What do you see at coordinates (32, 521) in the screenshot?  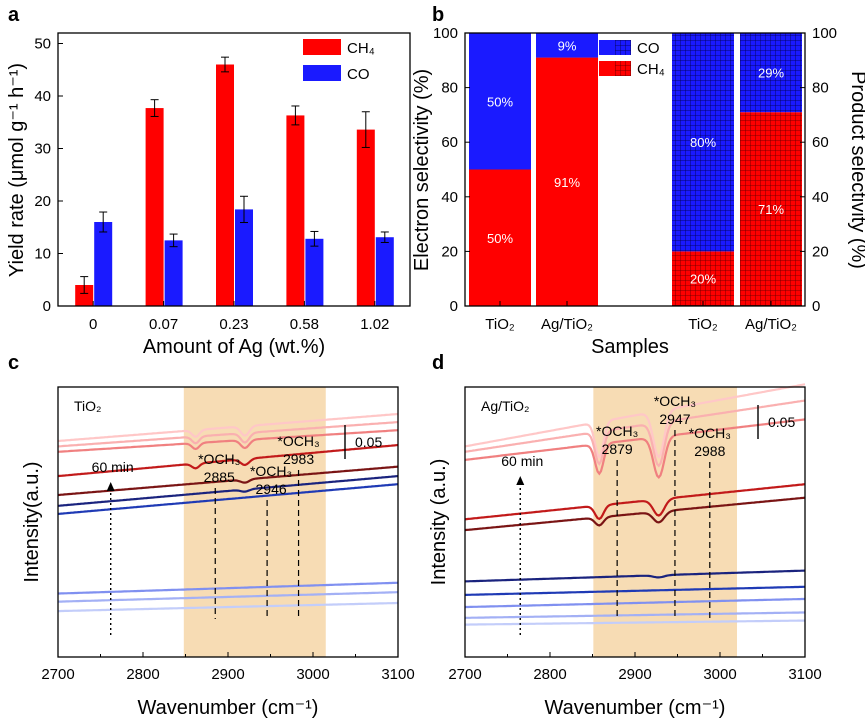 I see `y-axis-label: Intensity(a.u.)` at bounding box center [32, 521].